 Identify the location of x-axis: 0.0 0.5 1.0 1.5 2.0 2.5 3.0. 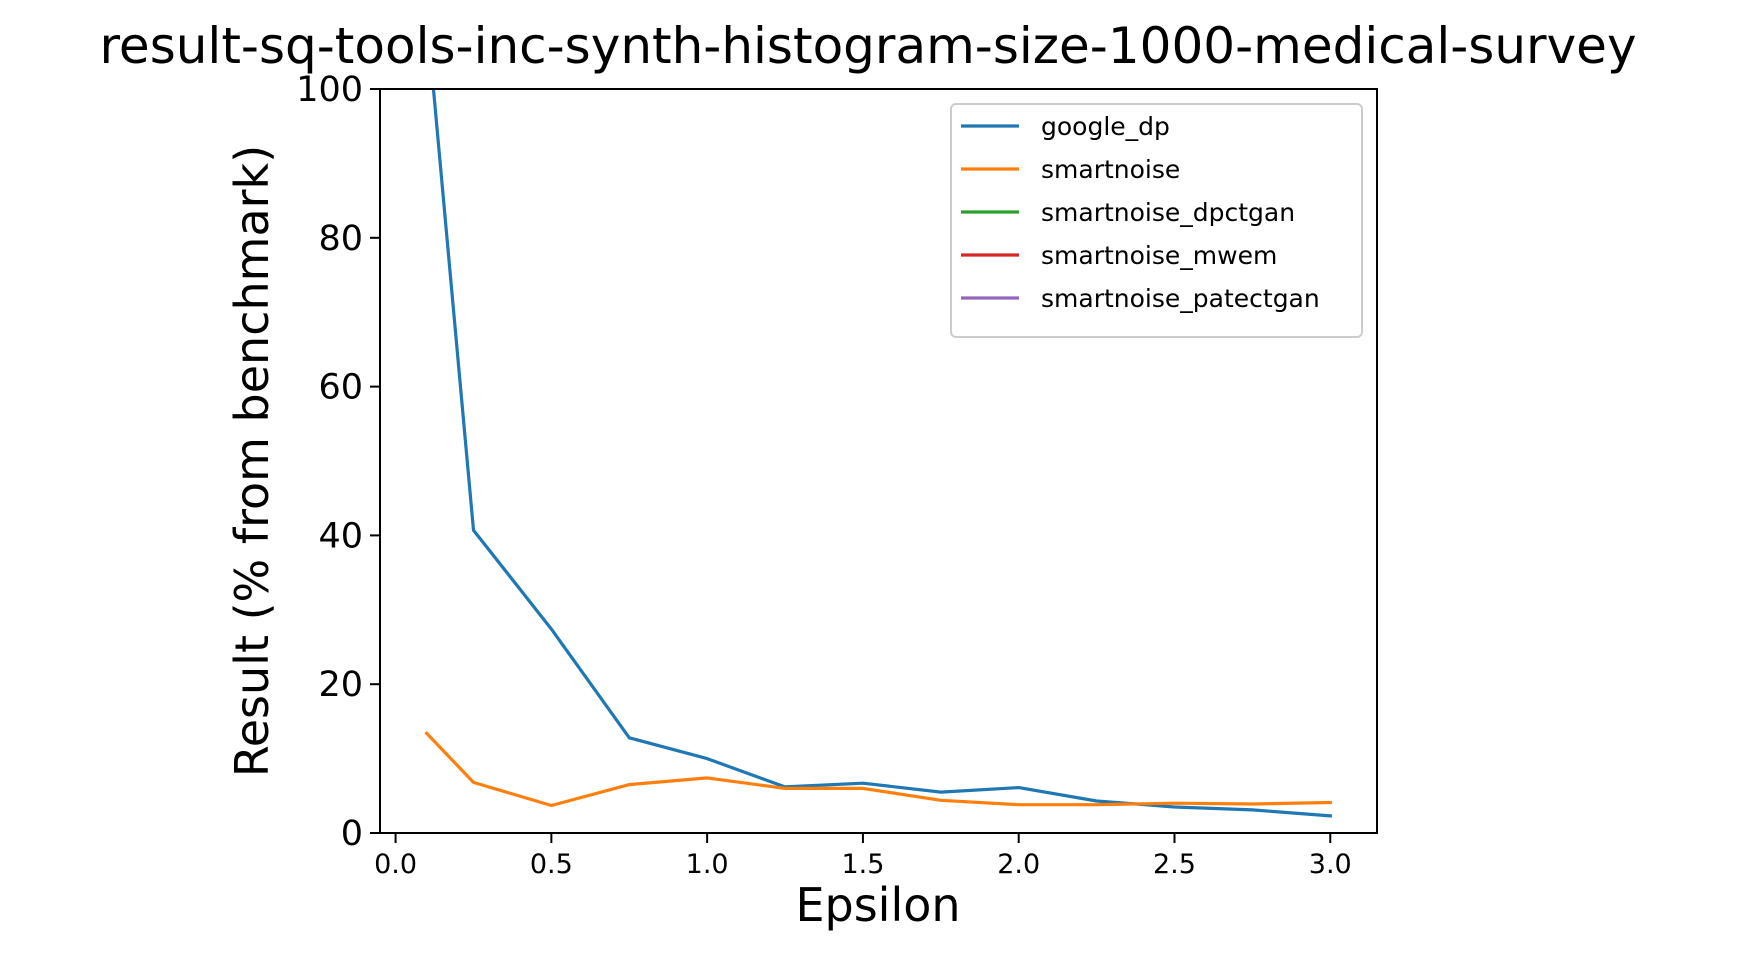
(863, 856).